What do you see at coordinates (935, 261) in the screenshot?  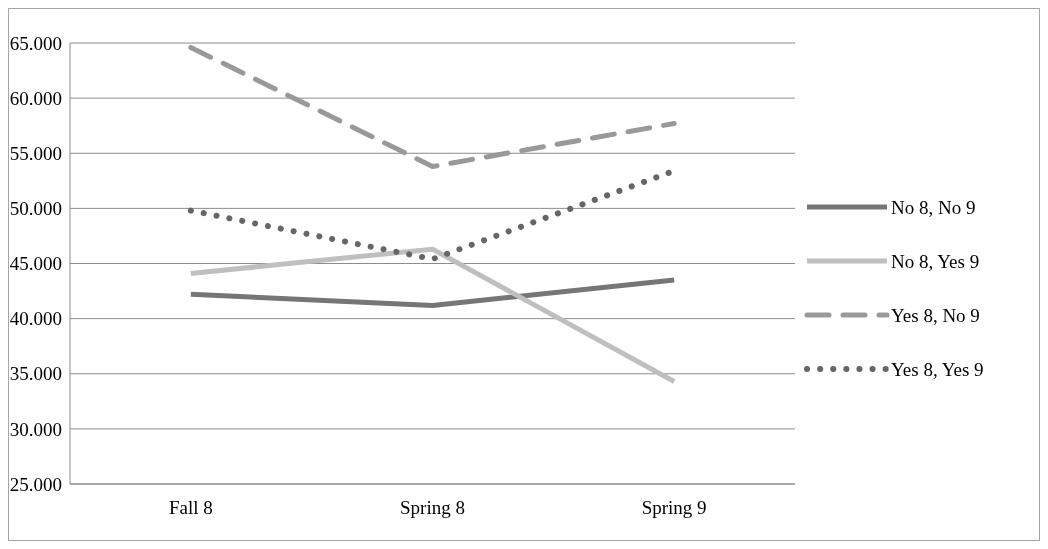 I see `legend-label: No 8, Yes 9` at bounding box center [935, 261].